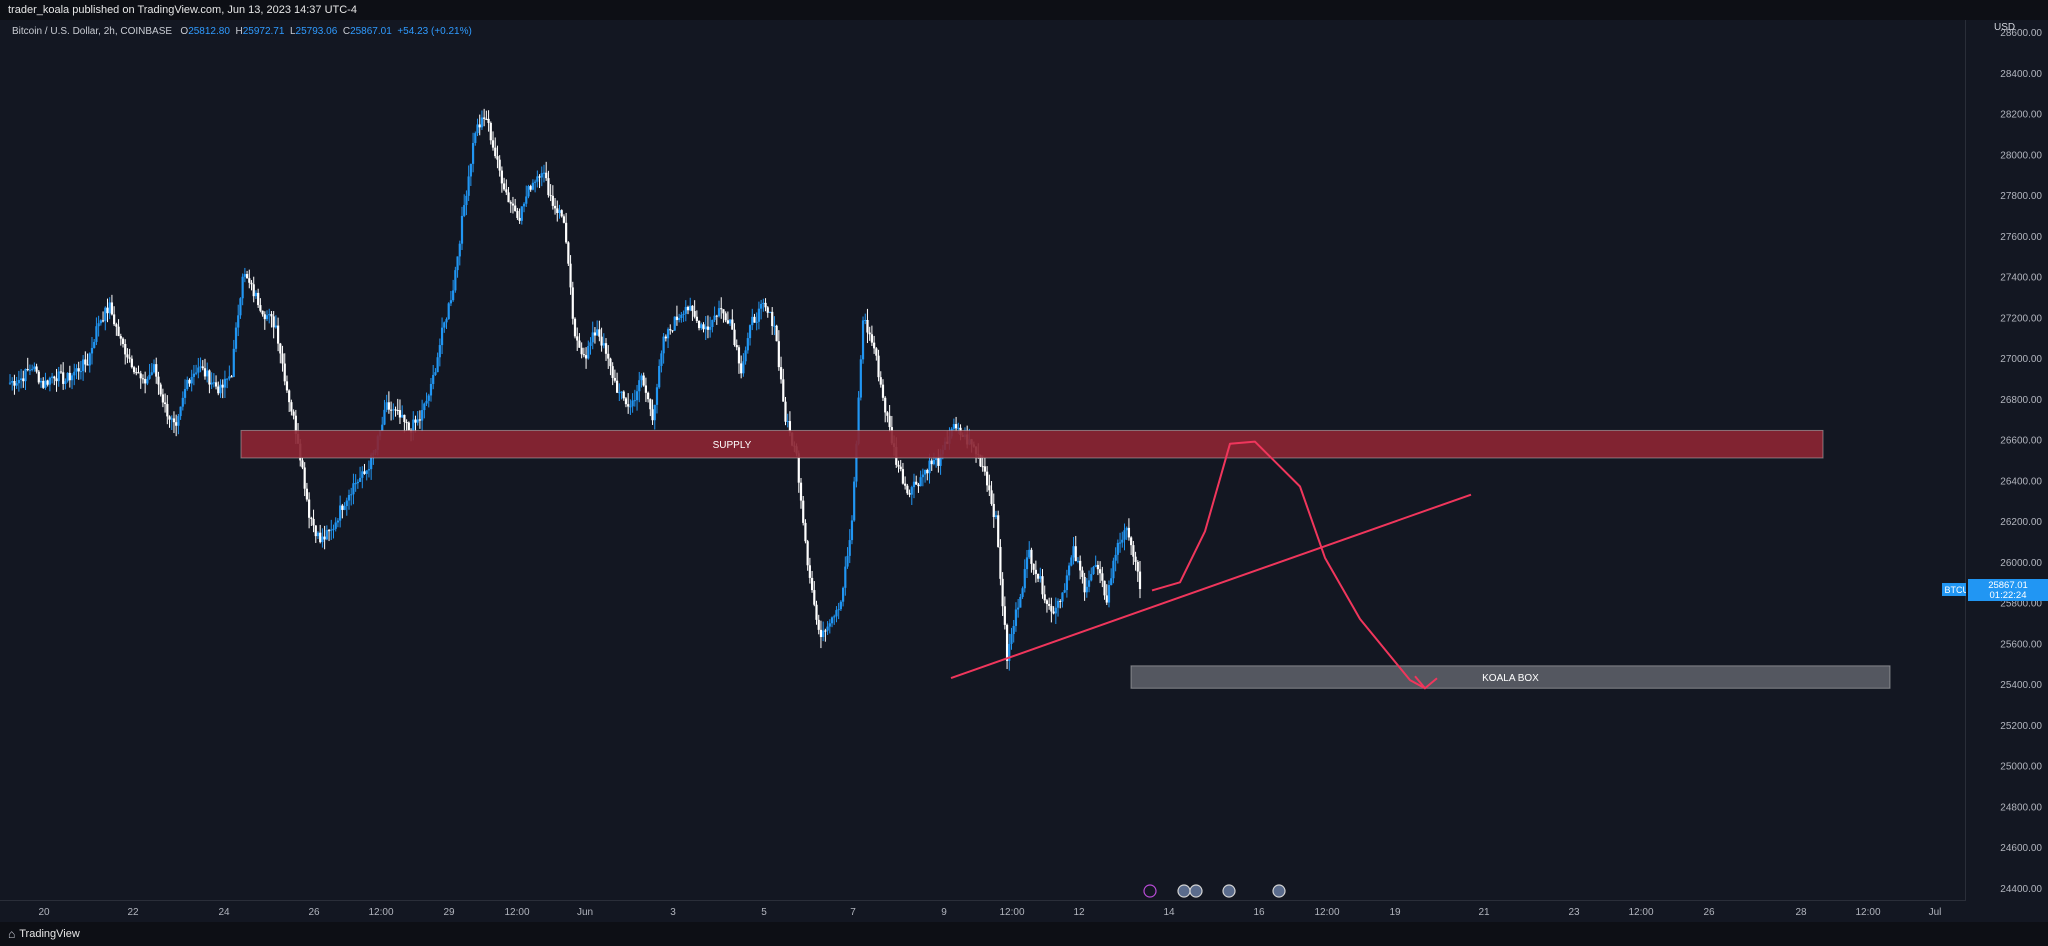 The image size is (2048, 946). I want to click on open-value: 25812.80, so click(209, 31).